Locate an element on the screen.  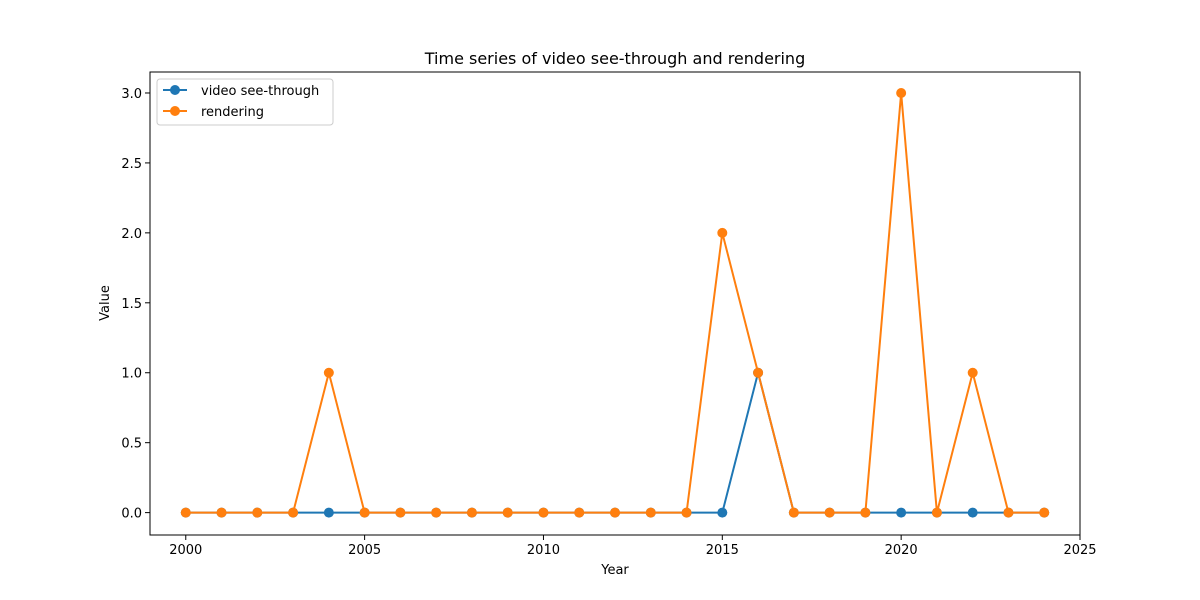
legend-frame is located at coordinates (245, 102).